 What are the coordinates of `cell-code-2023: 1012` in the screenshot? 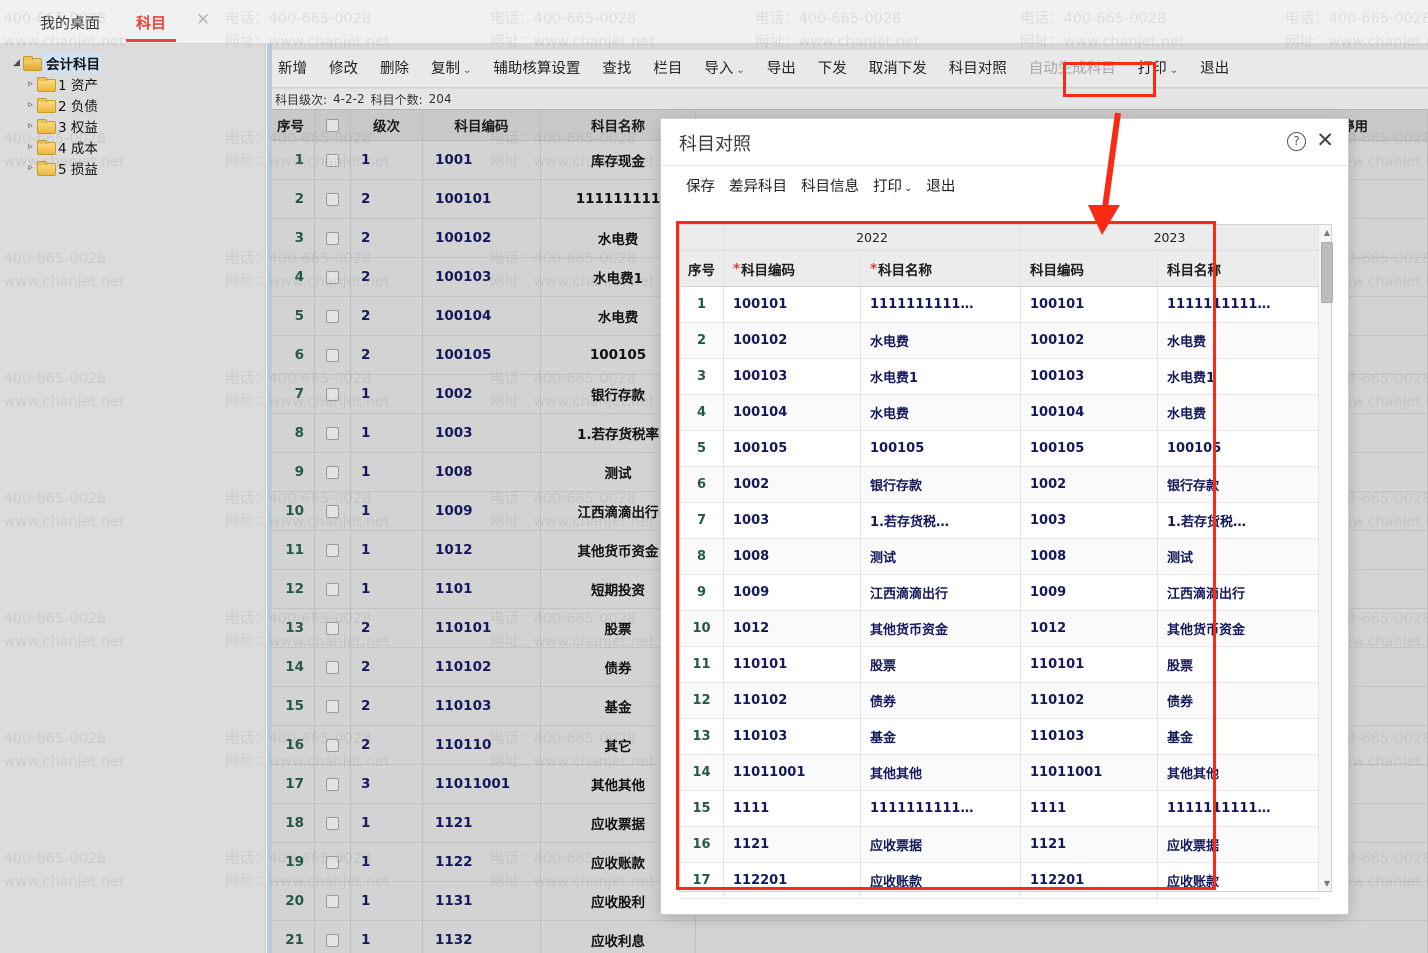 It's located at (1089, 628).